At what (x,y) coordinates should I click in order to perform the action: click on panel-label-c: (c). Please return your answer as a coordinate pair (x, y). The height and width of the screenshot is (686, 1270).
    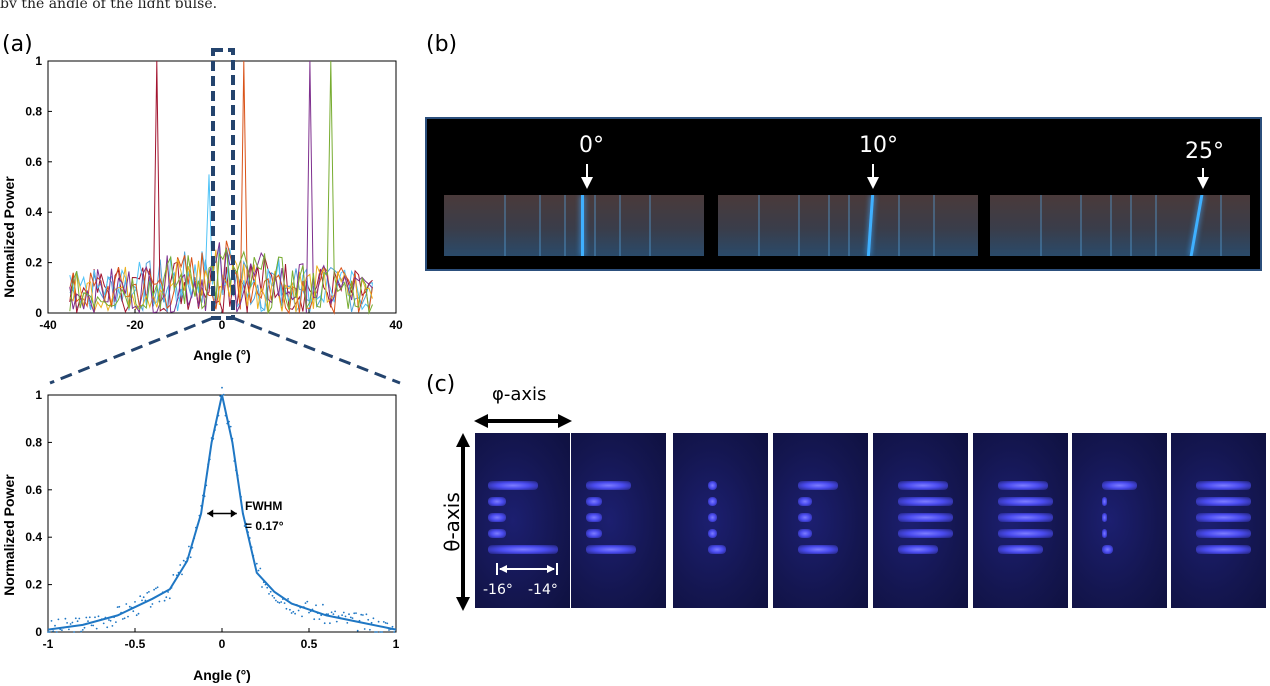
    Looking at the image, I should click on (441, 384).